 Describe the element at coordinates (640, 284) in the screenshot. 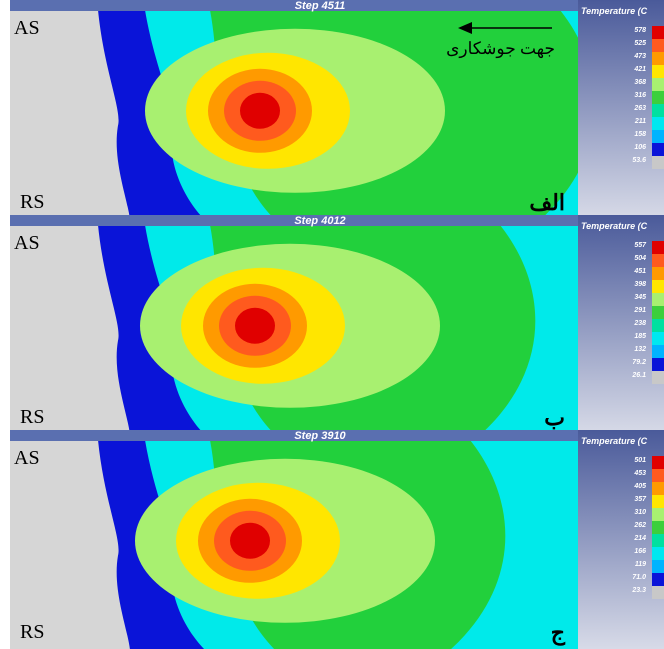

I see `legend-value: 398` at that location.